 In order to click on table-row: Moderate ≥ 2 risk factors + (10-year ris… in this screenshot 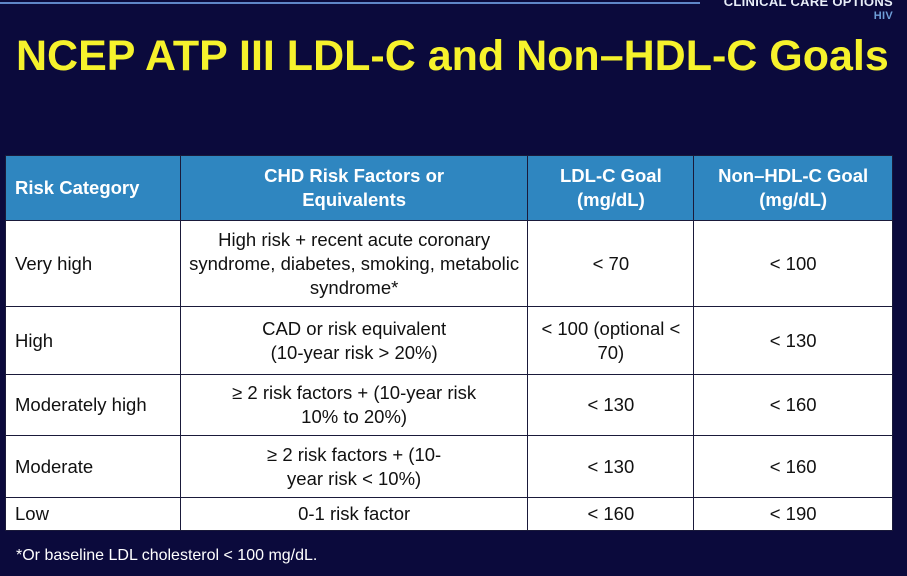, I will do `click(449, 466)`.